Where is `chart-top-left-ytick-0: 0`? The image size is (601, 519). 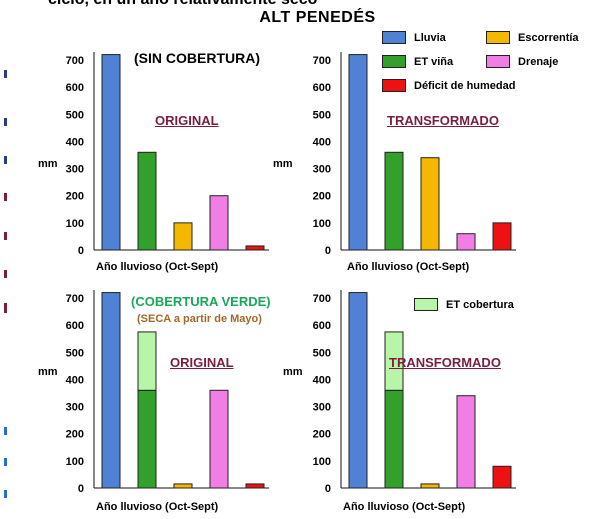
chart-top-left-ytick-0: 0 is located at coordinates (81, 251).